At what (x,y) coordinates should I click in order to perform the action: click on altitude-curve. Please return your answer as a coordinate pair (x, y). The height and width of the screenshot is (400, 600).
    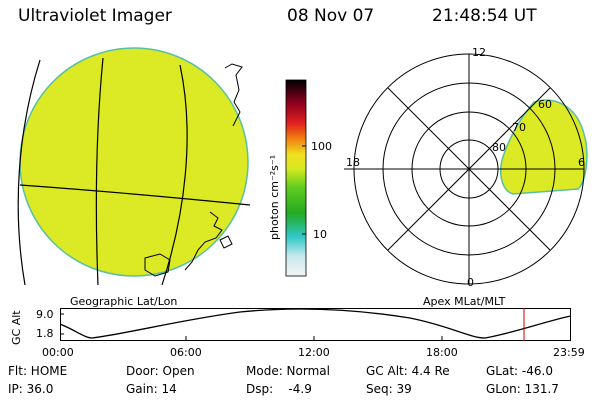
    Looking at the image, I should click on (316, 323).